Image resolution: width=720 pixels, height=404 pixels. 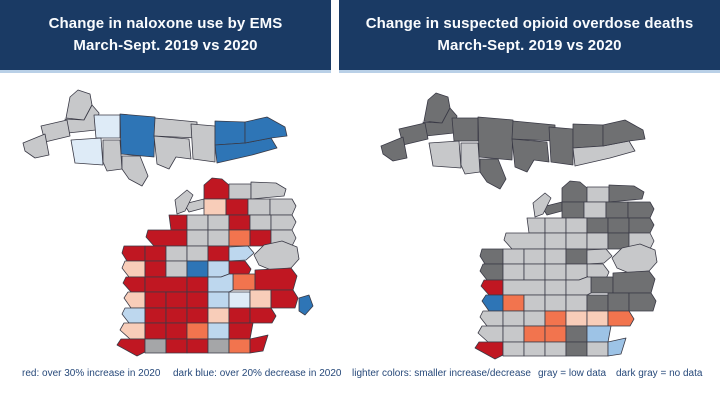 What do you see at coordinates (197, 269) in the screenshot?
I see `naloxone-county-isabella` at bounding box center [197, 269].